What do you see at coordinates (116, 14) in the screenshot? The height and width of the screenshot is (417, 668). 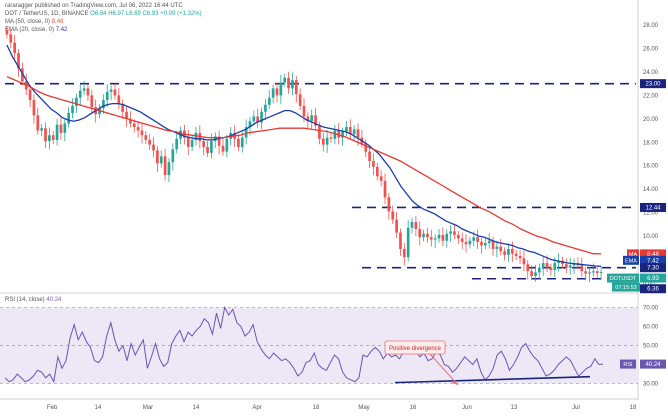 I see `ohlc-high: H6.97` at bounding box center [116, 14].